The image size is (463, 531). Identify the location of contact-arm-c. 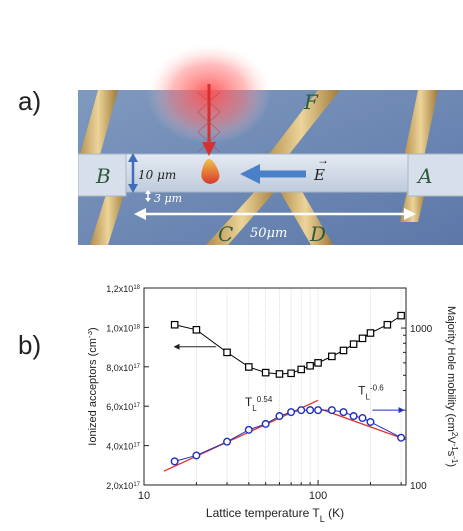
(242, 216).